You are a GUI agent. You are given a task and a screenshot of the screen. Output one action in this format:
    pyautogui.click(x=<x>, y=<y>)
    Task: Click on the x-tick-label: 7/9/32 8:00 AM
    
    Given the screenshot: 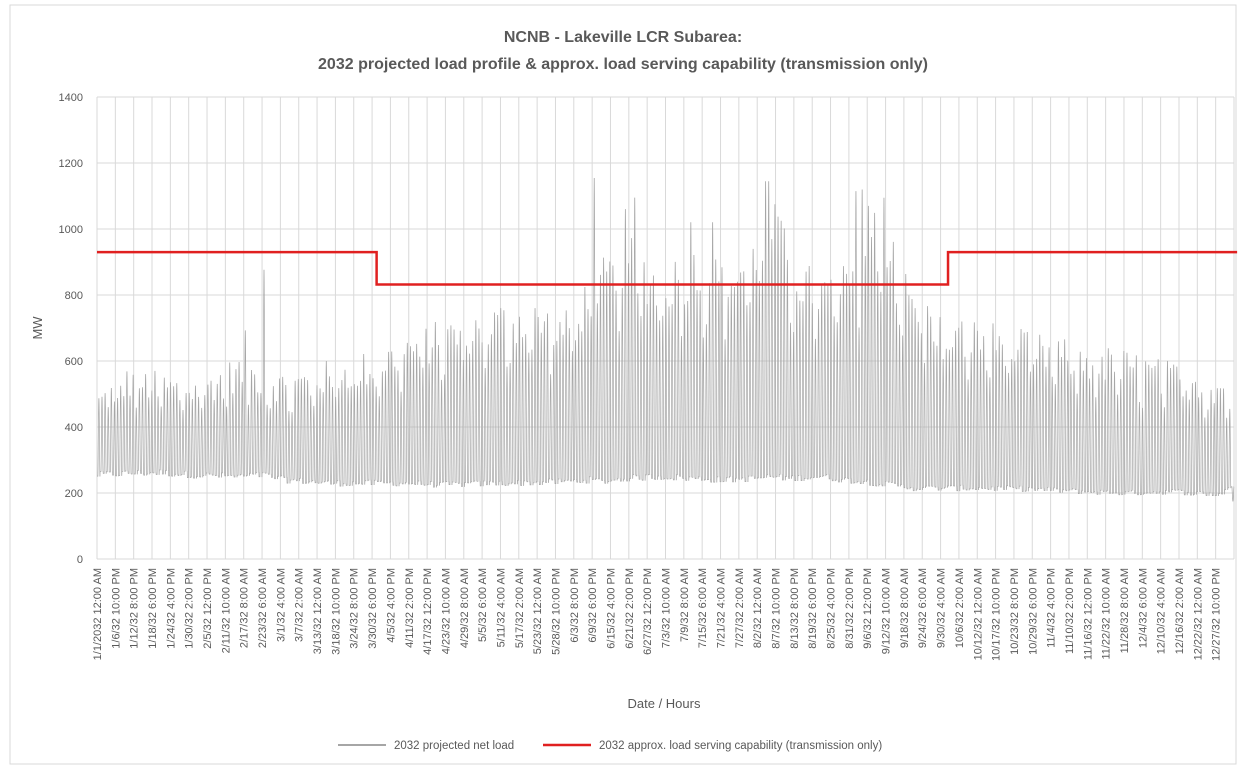 What is the action you would take?
    pyautogui.click(x=685, y=605)
    